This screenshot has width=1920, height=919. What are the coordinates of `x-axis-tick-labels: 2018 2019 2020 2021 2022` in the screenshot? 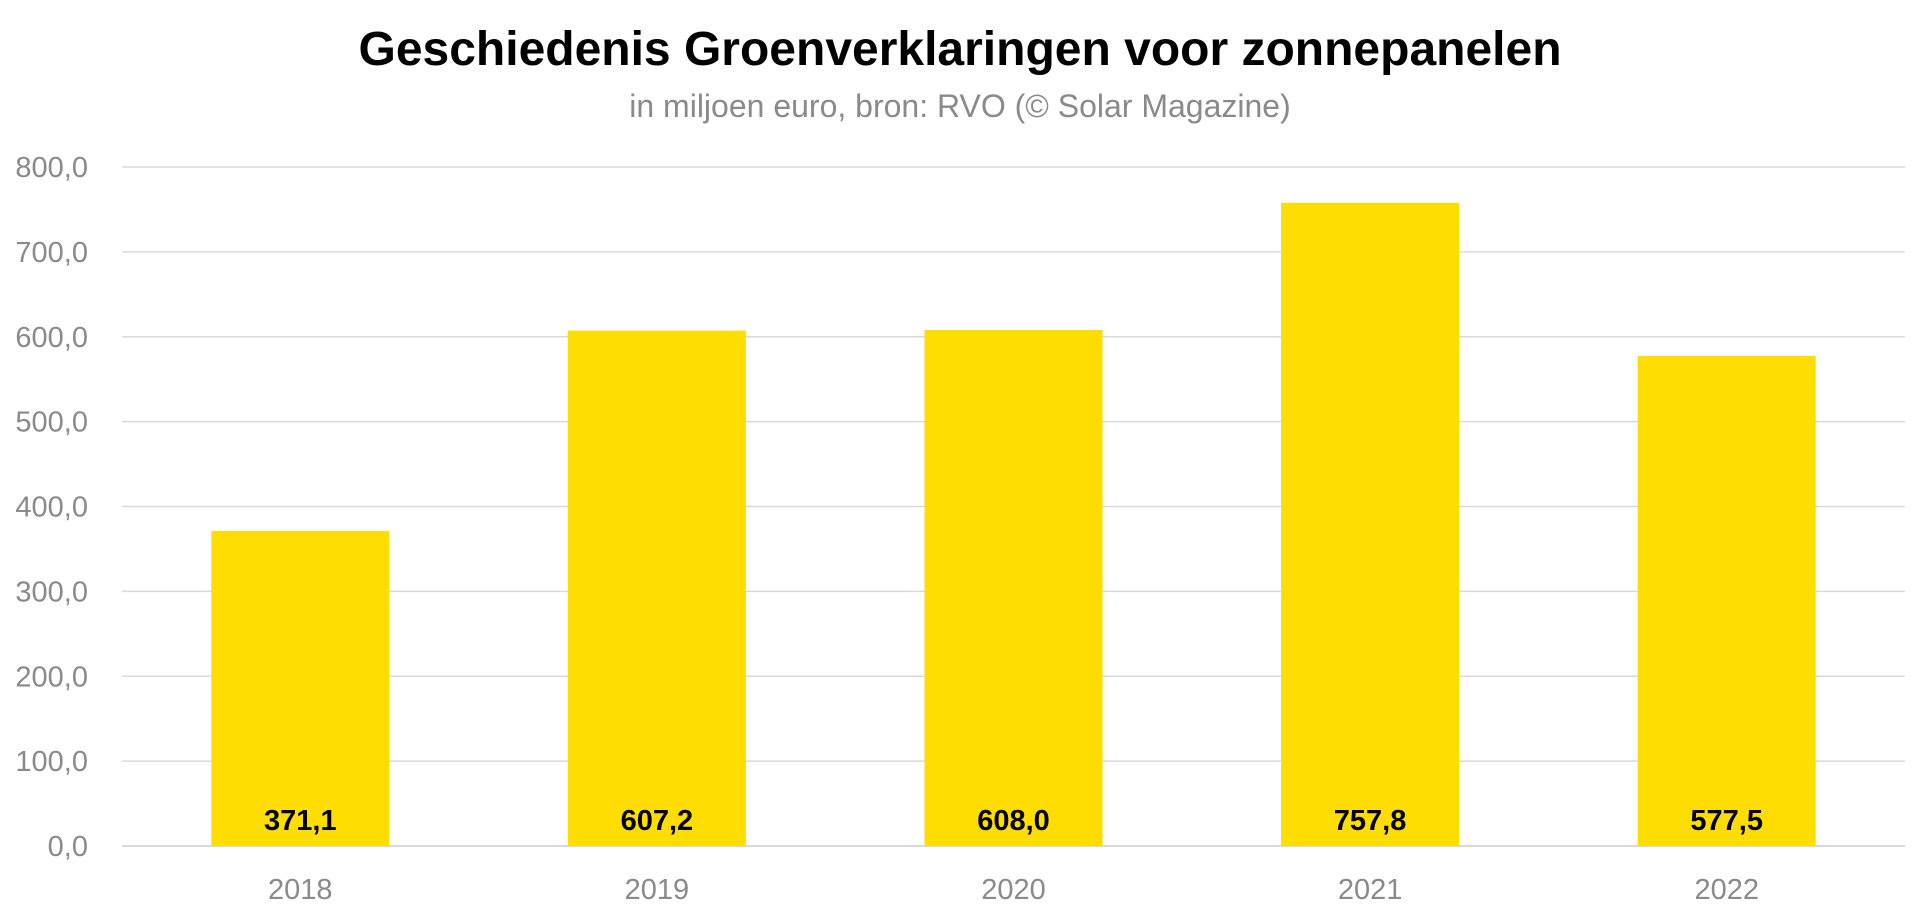 It's located at (1013, 890).